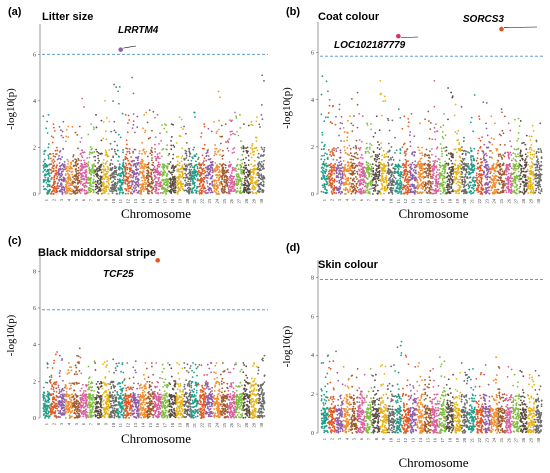 The width and height of the screenshot is (550, 473). Describe the element at coordinates (413, 200) in the screenshot. I see `x-tick-label: 13` at that location.